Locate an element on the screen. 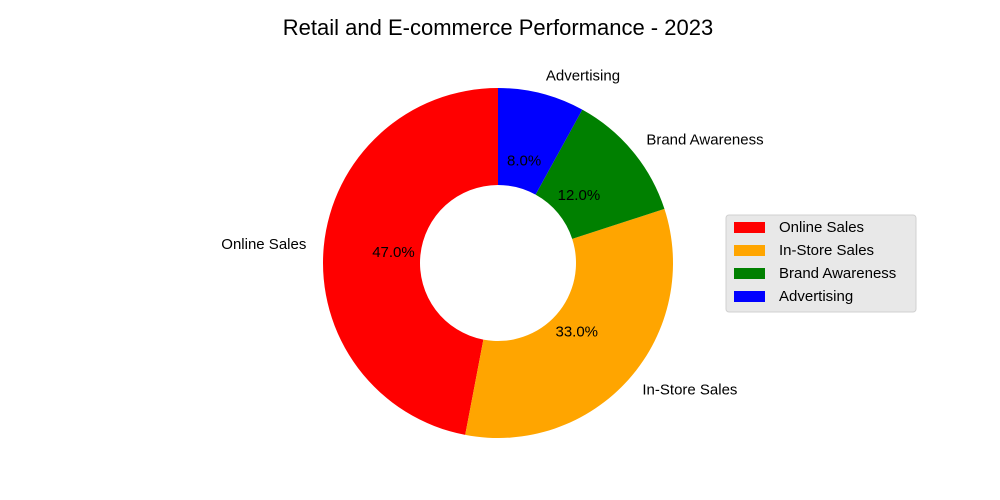  slice-advertising is located at coordinates (540, 141).